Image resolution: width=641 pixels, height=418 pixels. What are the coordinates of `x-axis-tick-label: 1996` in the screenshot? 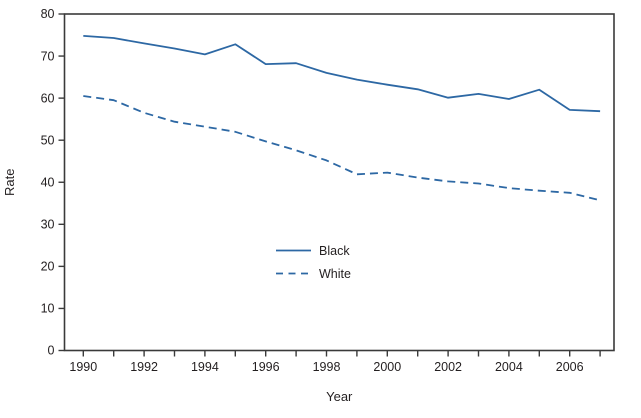 It's located at (266, 367).